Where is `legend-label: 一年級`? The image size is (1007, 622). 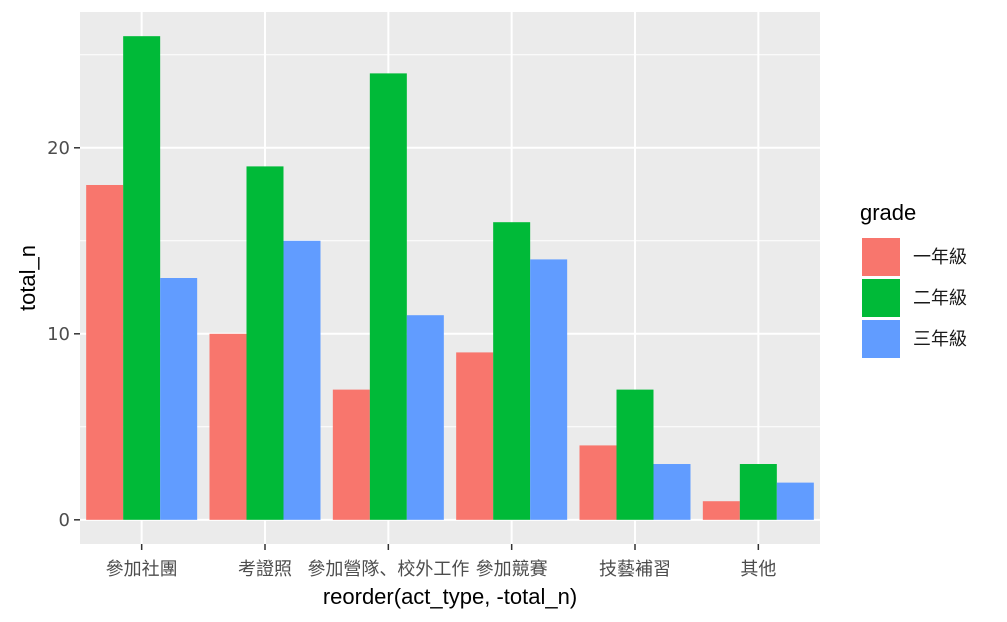
legend-label: 一年級 is located at coordinates (940, 257).